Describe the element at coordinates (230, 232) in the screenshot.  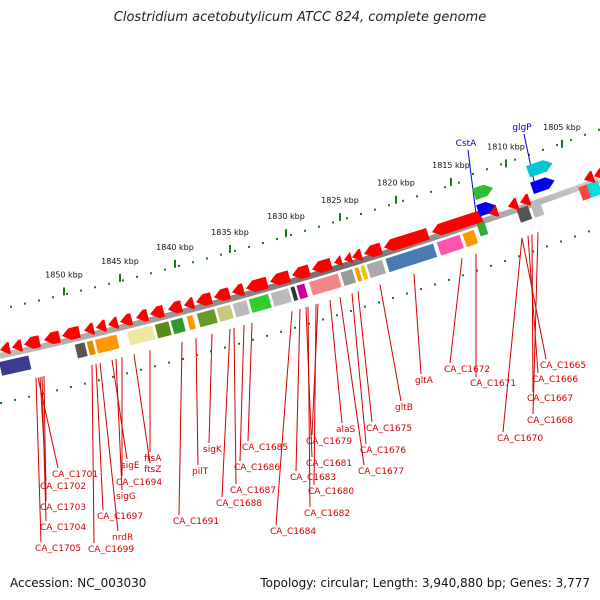
I see `kbp-label: 1835 kbp` at that location.